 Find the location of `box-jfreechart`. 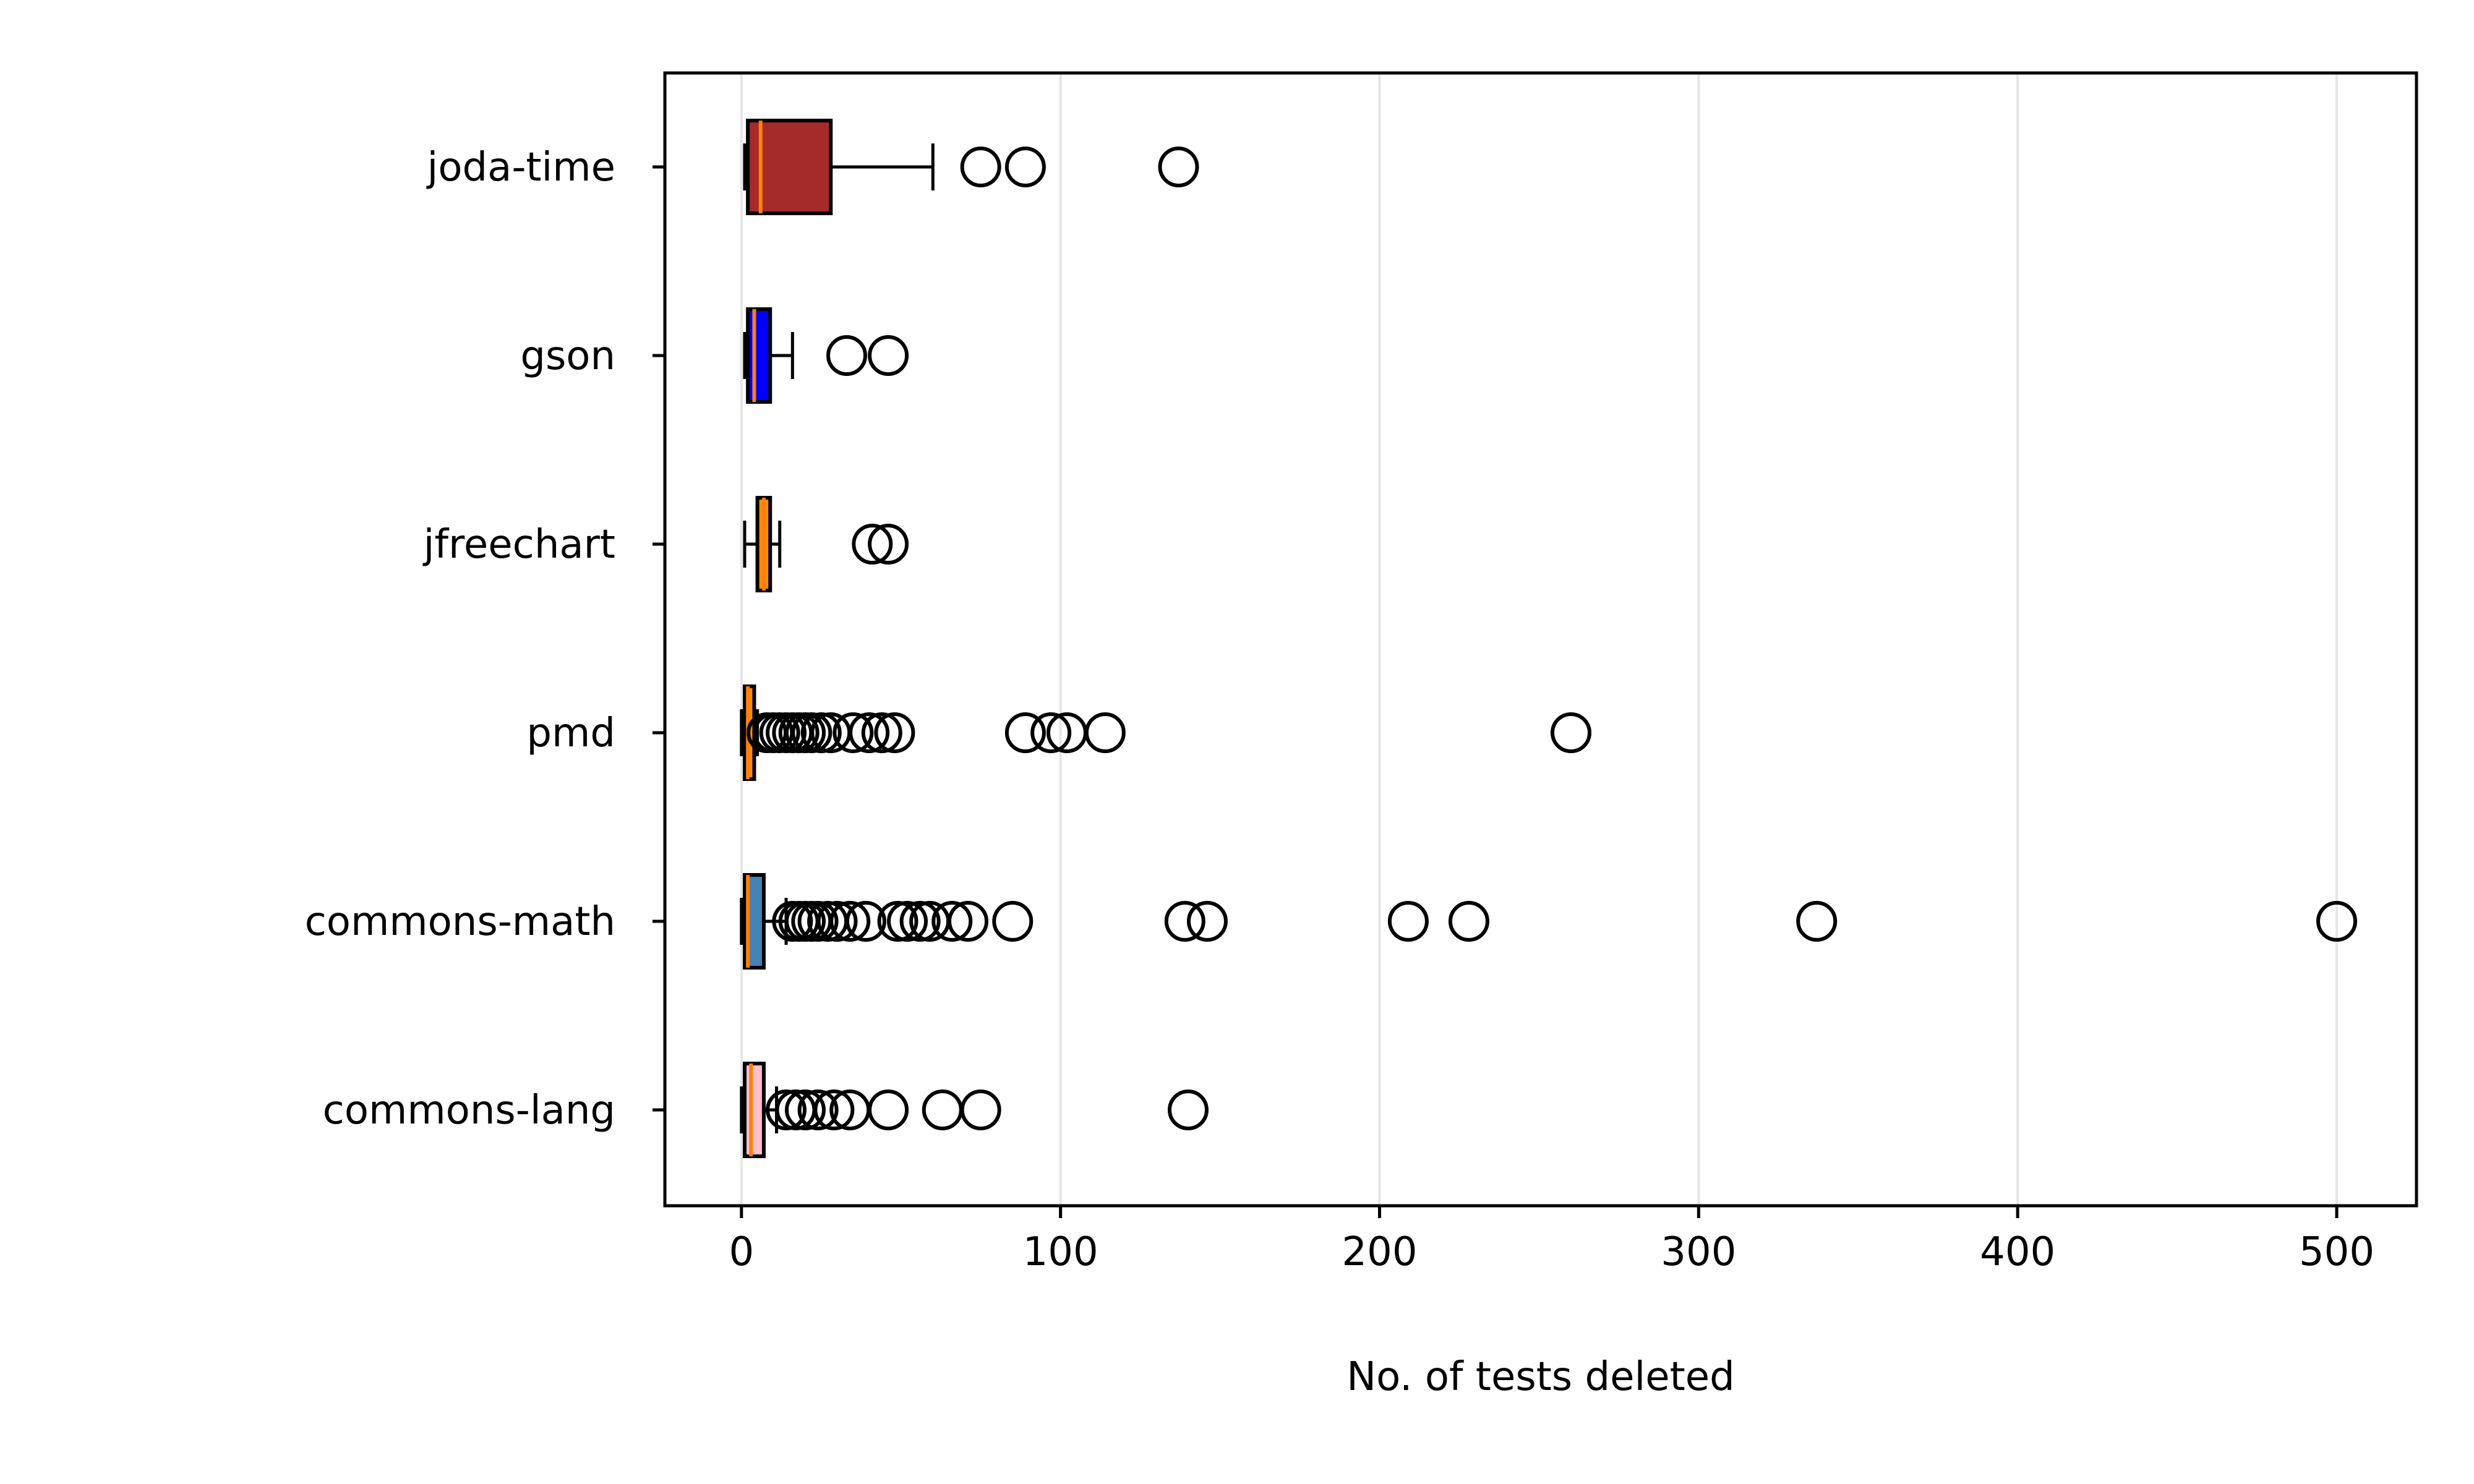

box-jfreechart is located at coordinates (826, 544).